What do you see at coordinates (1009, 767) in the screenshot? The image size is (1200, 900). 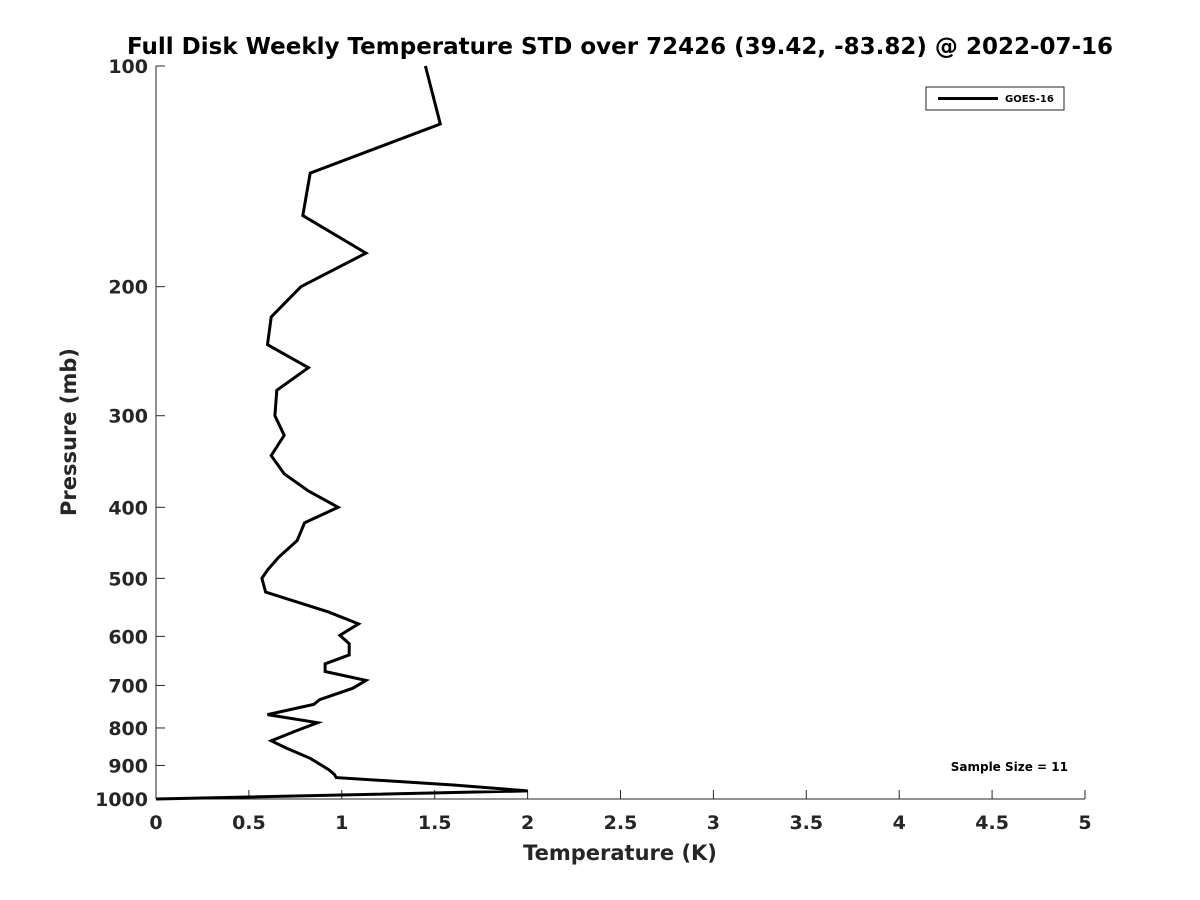 I see `sample-size-annotation: Sample Size = 11` at bounding box center [1009, 767].